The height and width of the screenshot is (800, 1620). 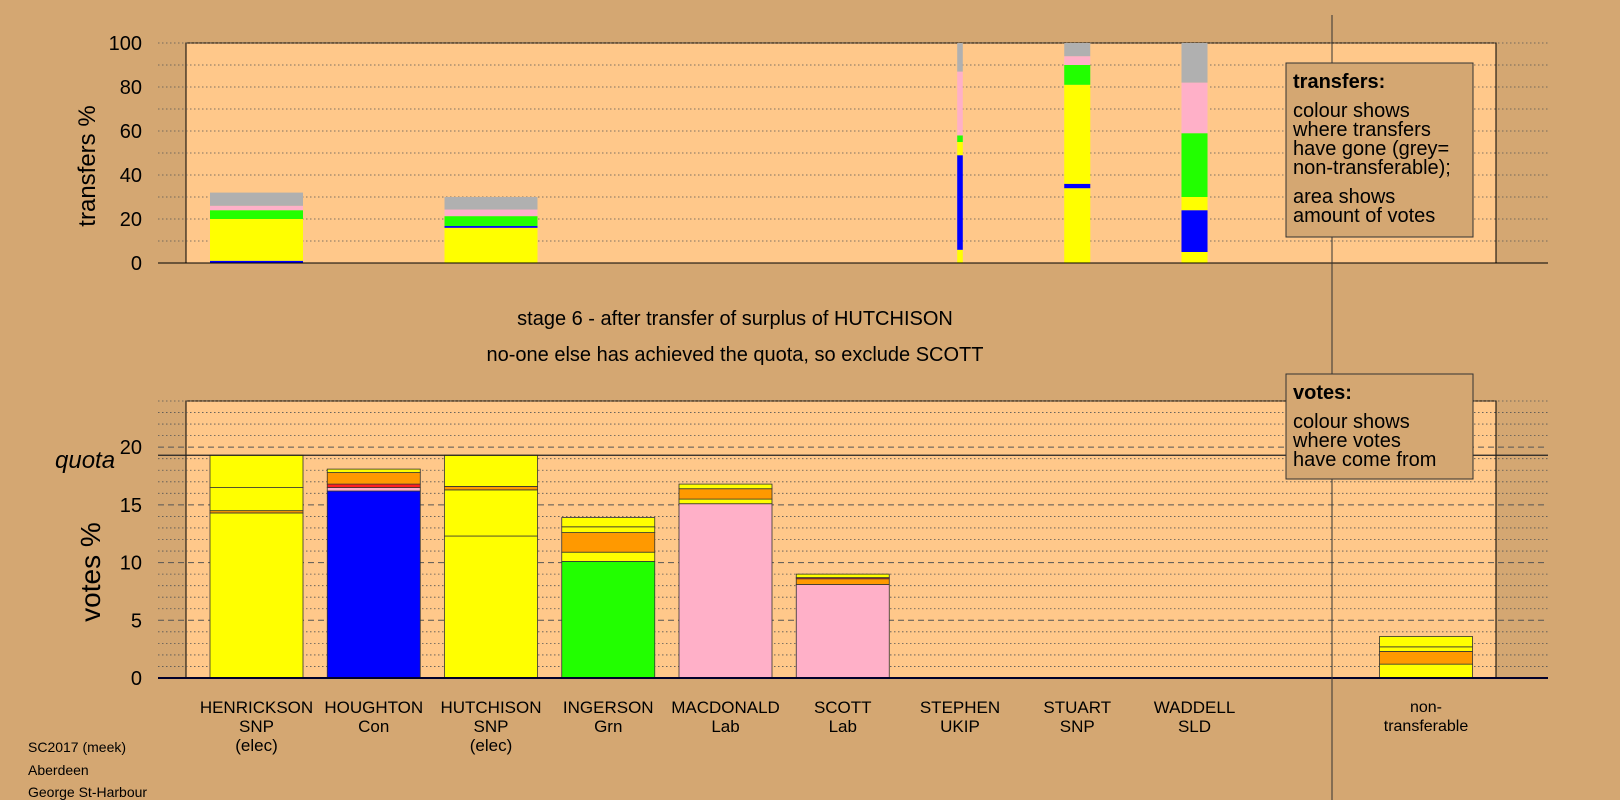 What do you see at coordinates (960, 707) in the screenshot?
I see `candidate-name: STEPHEN` at bounding box center [960, 707].